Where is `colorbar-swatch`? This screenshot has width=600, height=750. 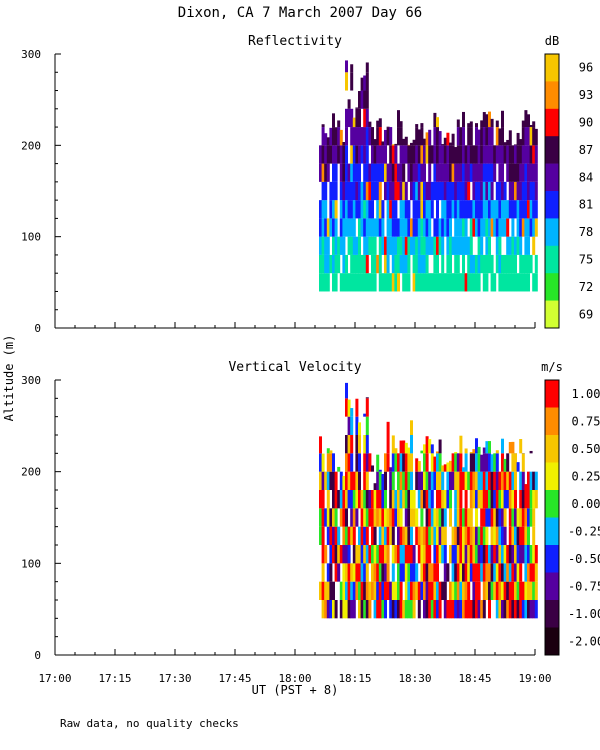
colorbar-swatch is located at coordinates (552, 259).